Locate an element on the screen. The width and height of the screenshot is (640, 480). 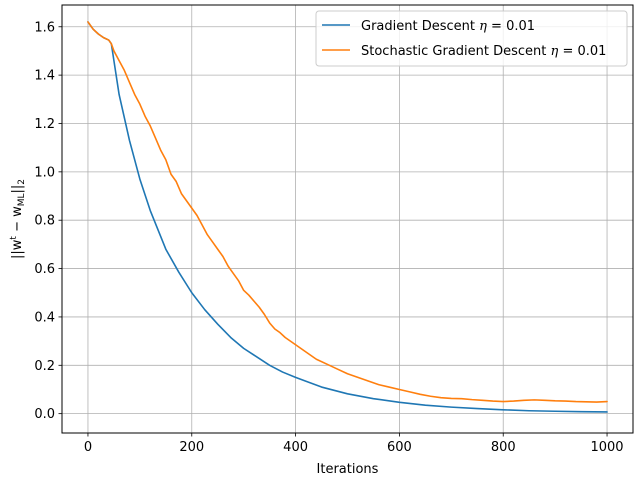
x-tick-label: 400 is located at coordinates (295, 447).